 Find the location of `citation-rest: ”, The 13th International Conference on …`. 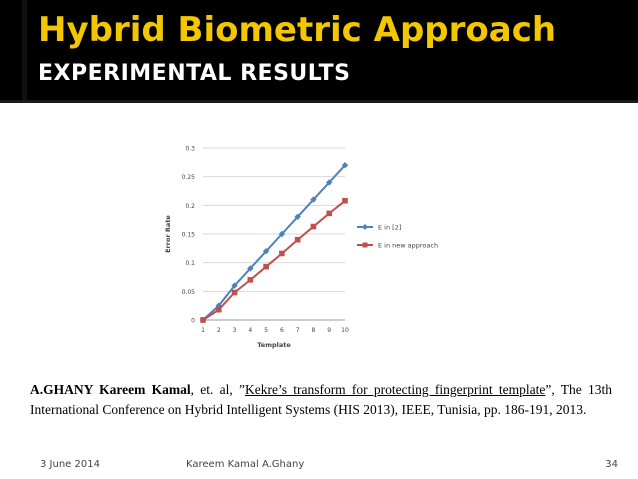

citation-rest: ”, The 13th International Conference on … is located at coordinates (321, 399).